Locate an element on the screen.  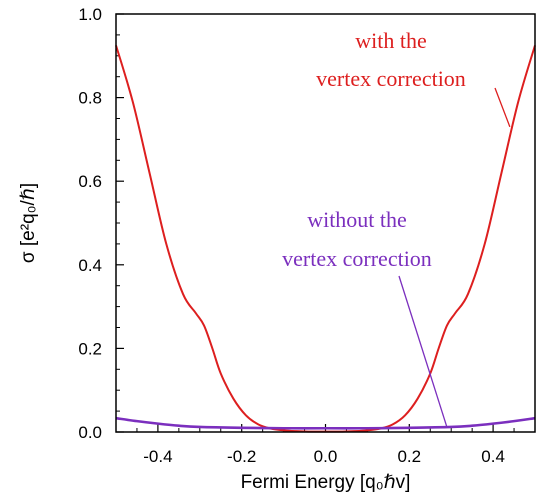
x-tick-labels: -0.4 -0.2 0.0 0.2 0.4 is located at coordinates (324, 456).